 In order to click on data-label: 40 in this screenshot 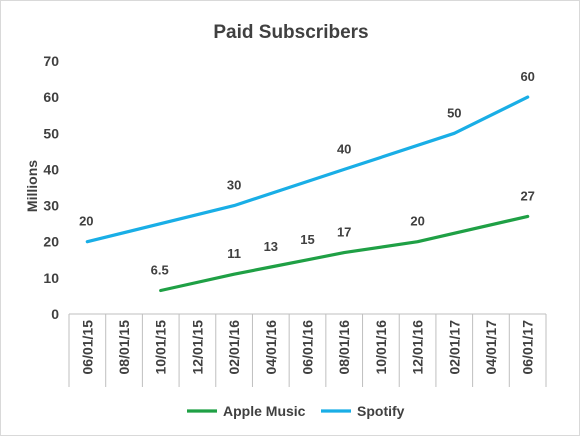, I will do `click(344, 148)`.